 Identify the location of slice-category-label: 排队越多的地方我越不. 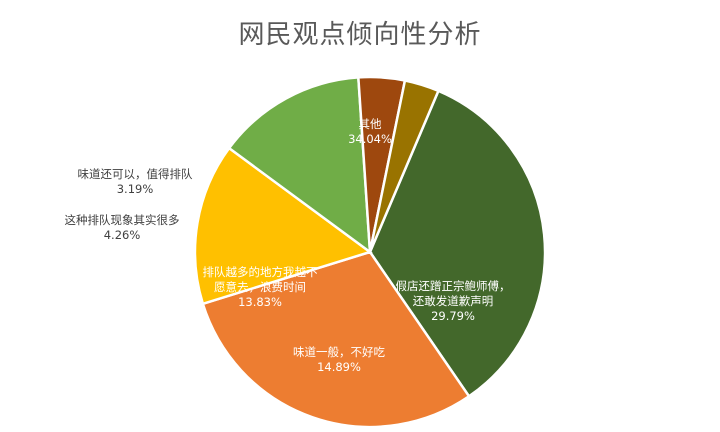
(260, 272).